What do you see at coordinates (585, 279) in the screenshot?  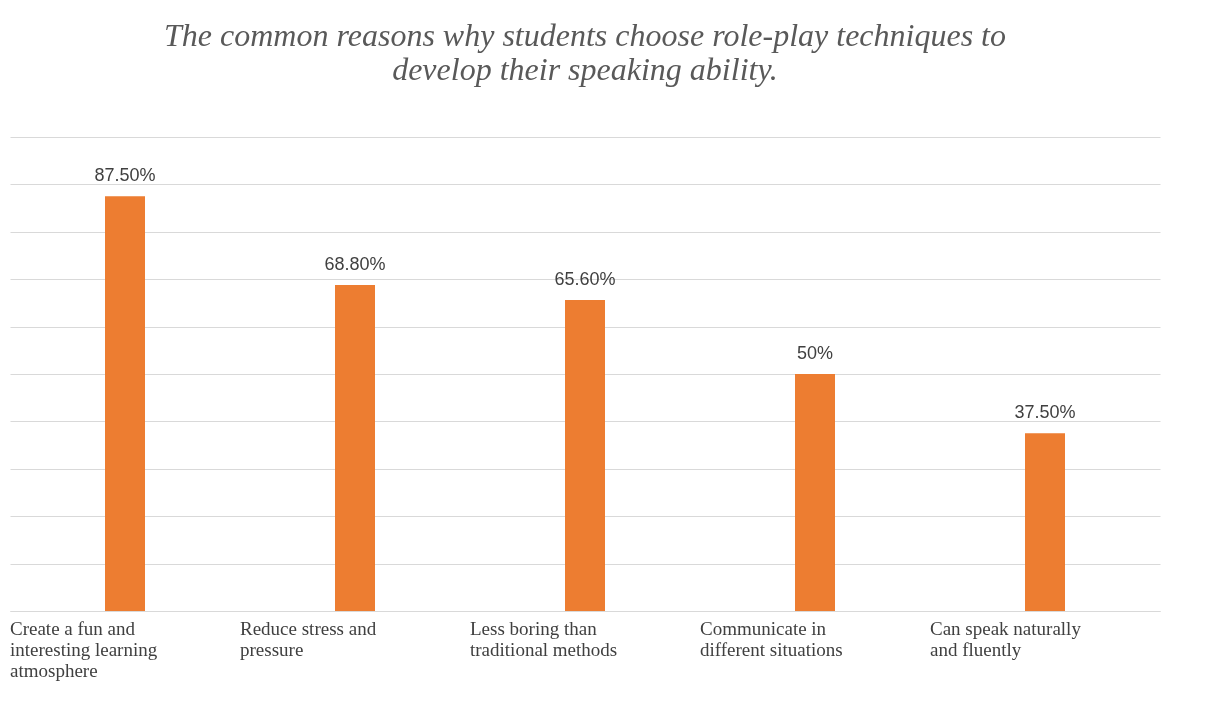 I see `data-label: 65.60%` at bounding box center [585, 279].